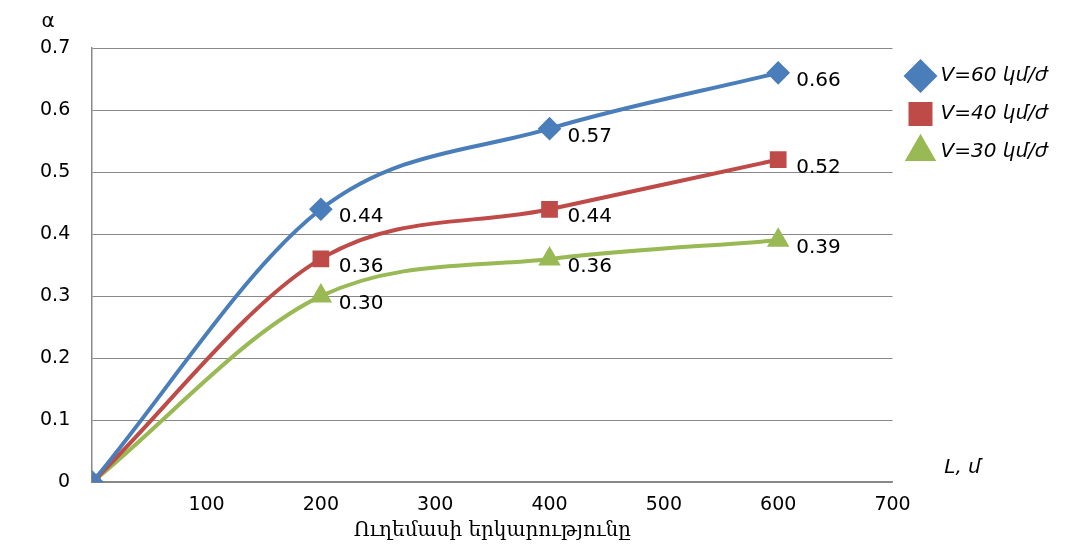  I want to click on text: L, մ, so click(964, 466).